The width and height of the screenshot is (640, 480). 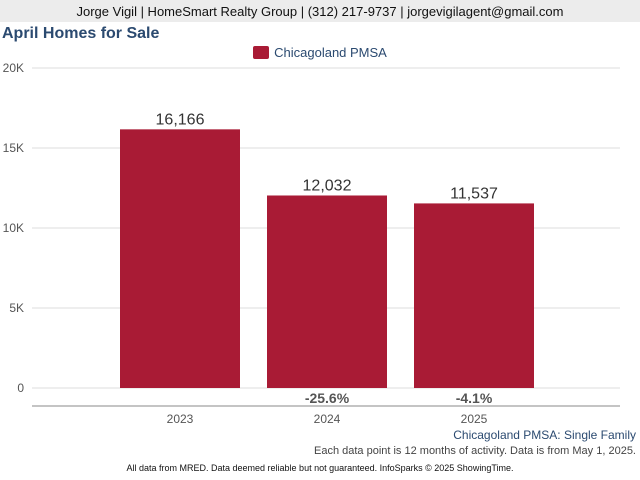 What do you see at coordinates (13, 68) in the screenshot?
I see `y-tick-label: 20K` at bounding box center [13, 68].